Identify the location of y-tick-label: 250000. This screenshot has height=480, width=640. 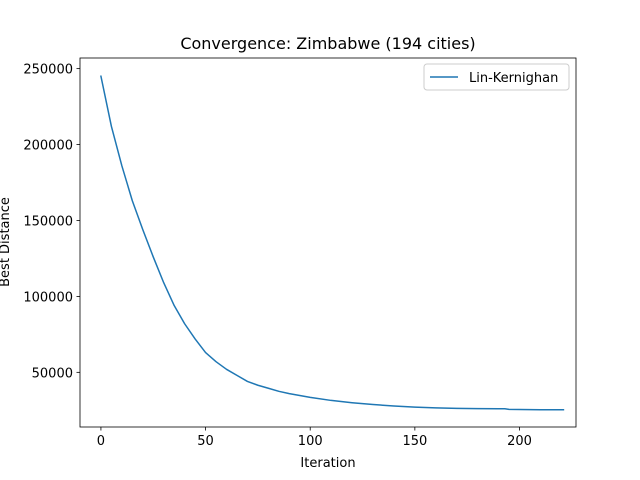
(48, 70).